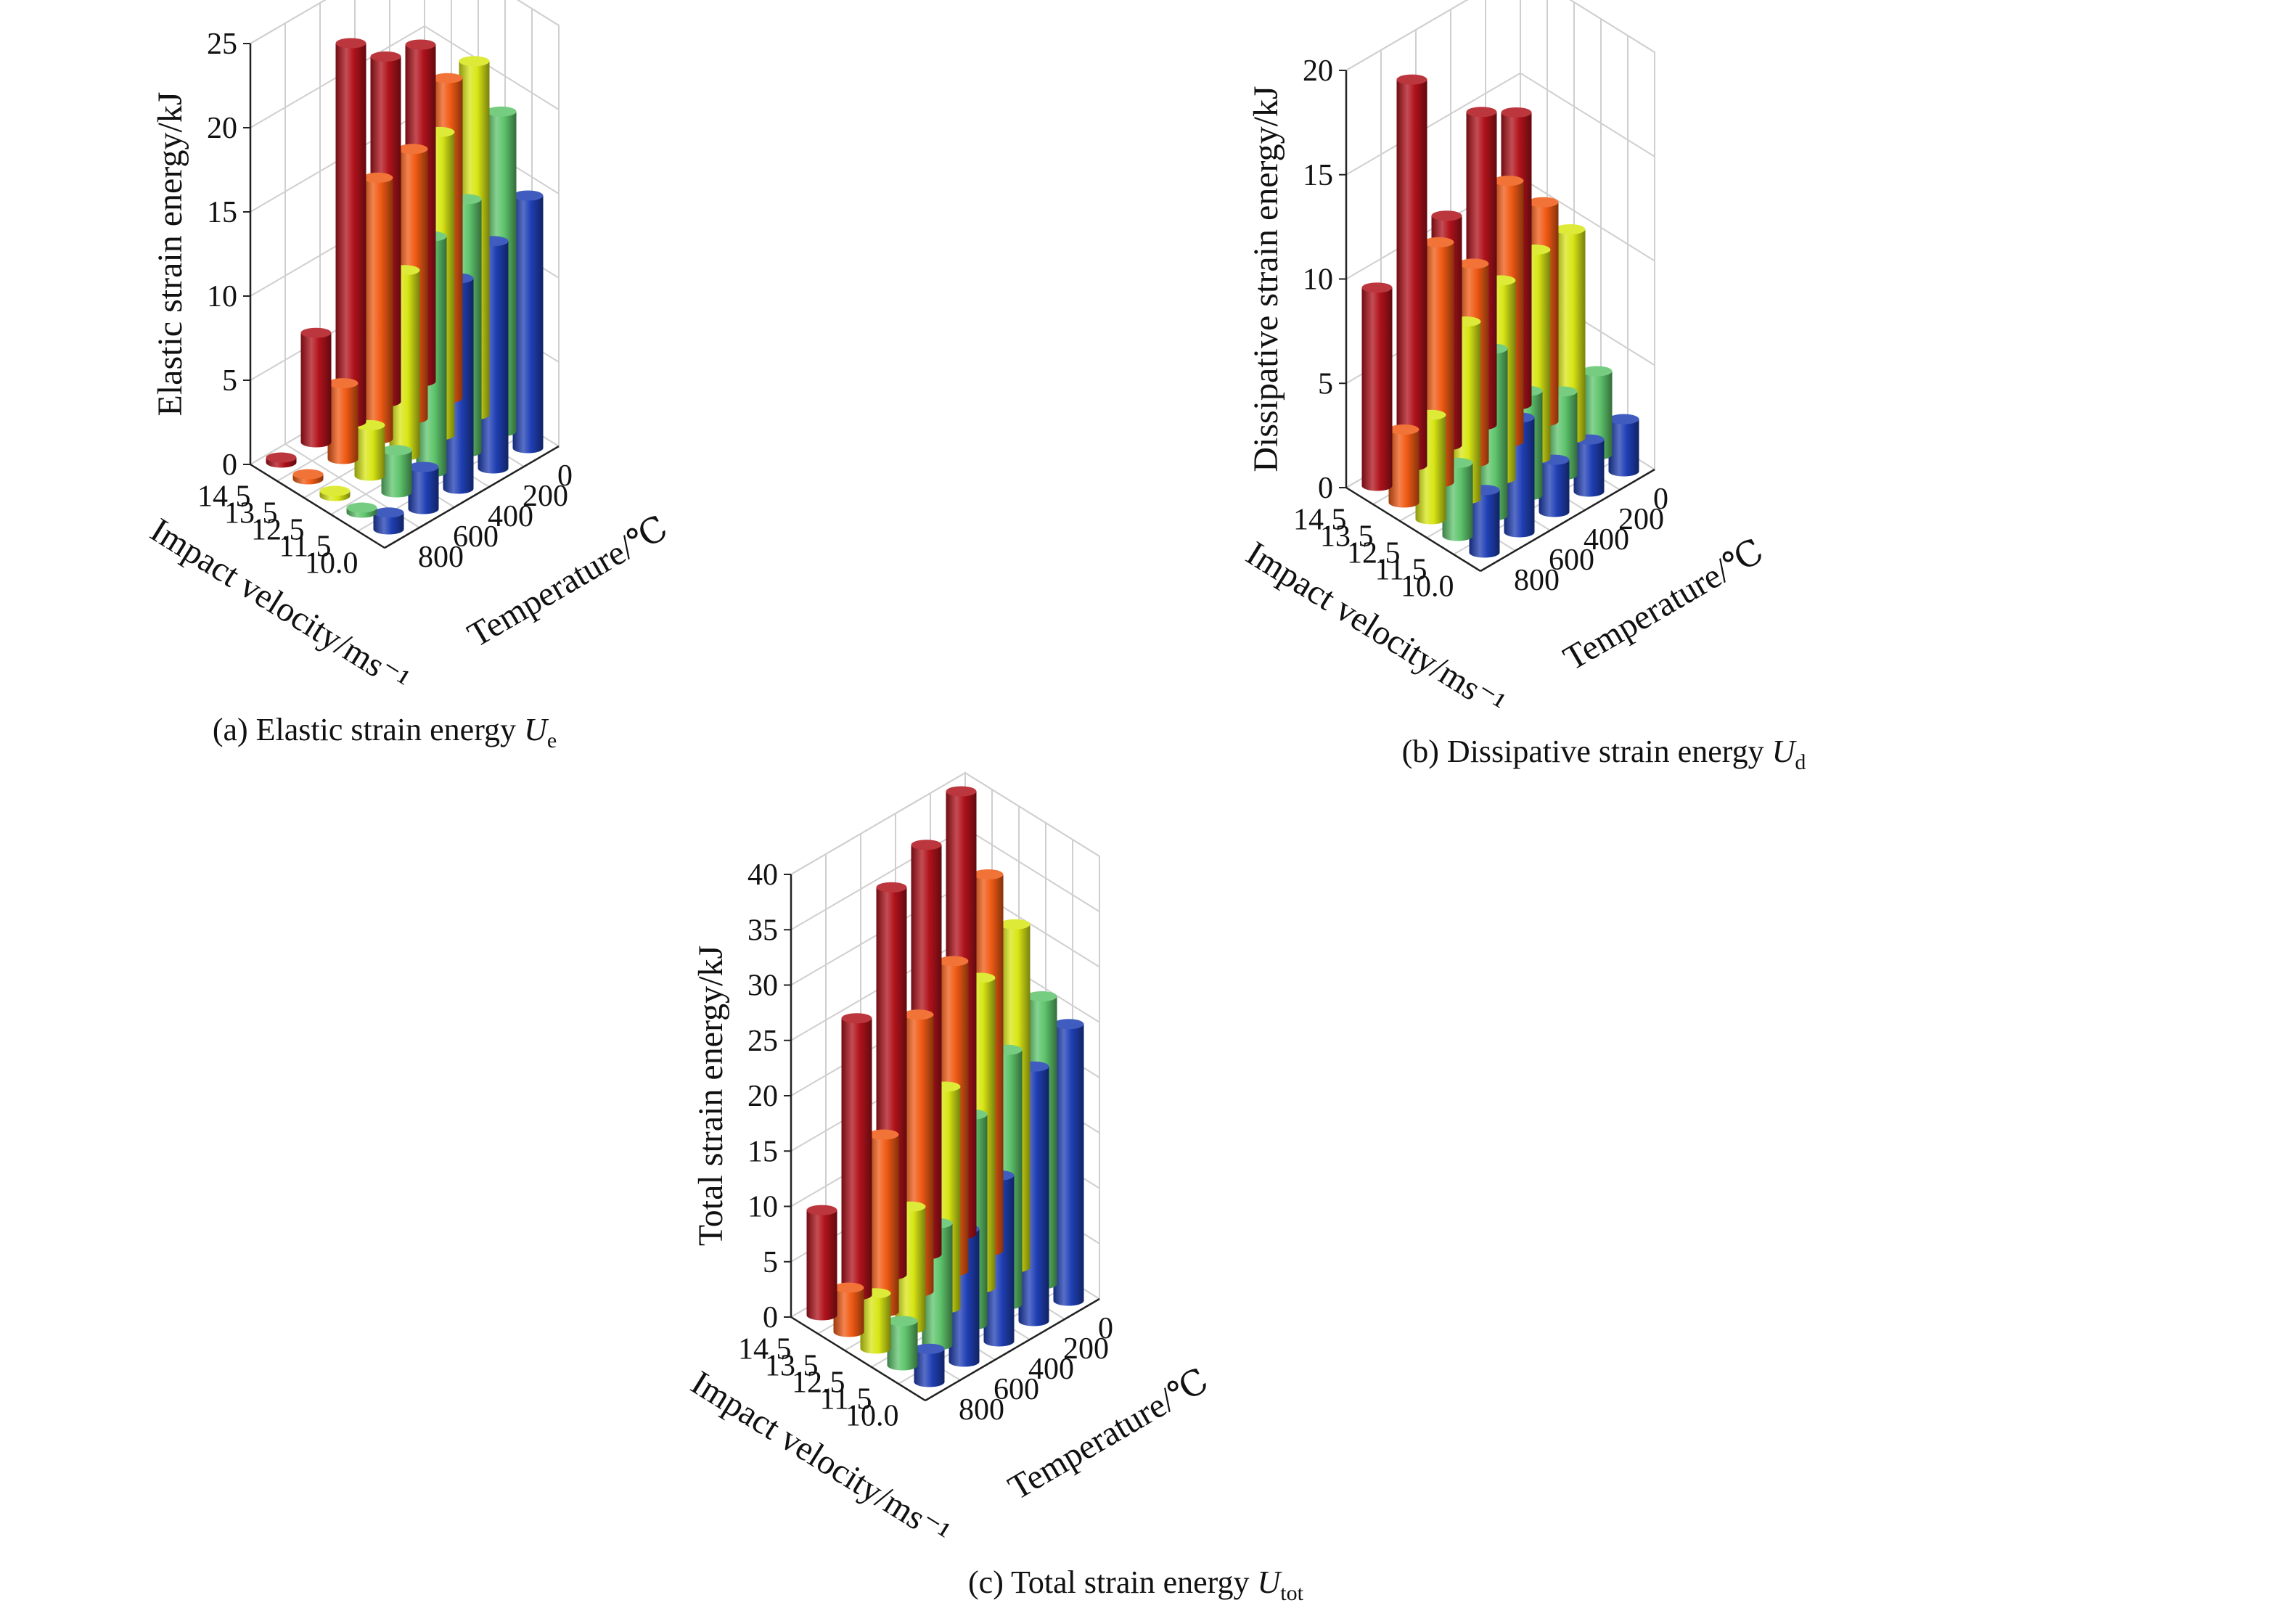 The width and height of the screenshot is (2286, 1624). What do you see at coordinates (537, 729) in the screenshot?
I see `caption-symbol: U` at bounding box center [537, 729].